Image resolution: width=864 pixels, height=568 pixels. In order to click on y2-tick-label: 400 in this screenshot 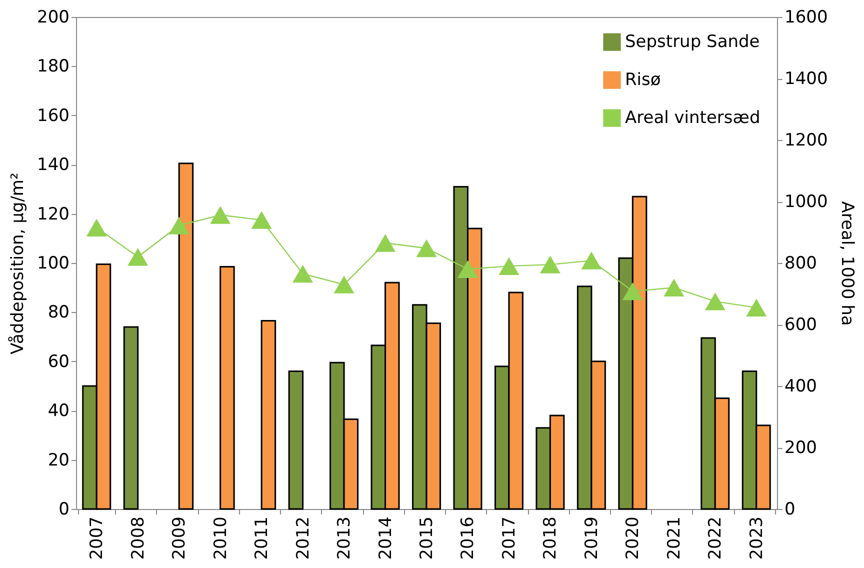, I will do `click(800, 386)`.